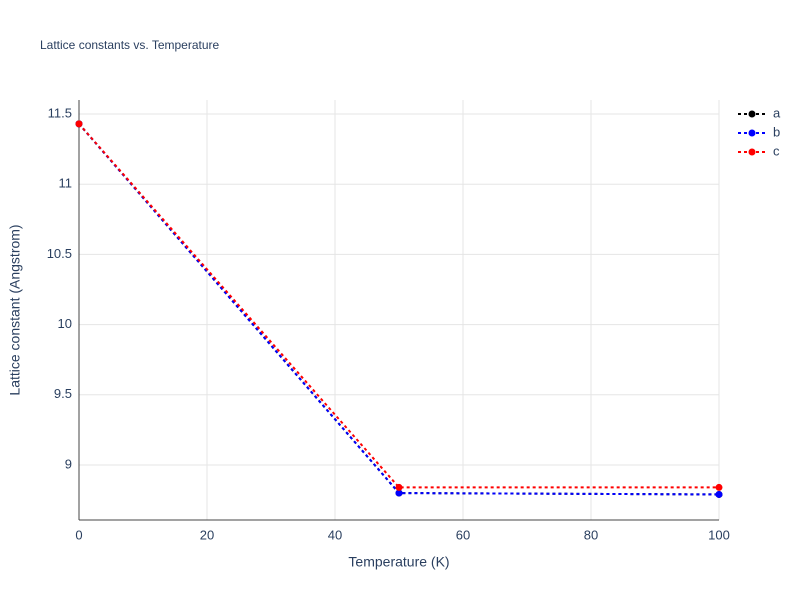  What do you see at coordinates (463, 534) in the screenshot?
I see `x-tick-label: 60` at bounding box center [463, 534].